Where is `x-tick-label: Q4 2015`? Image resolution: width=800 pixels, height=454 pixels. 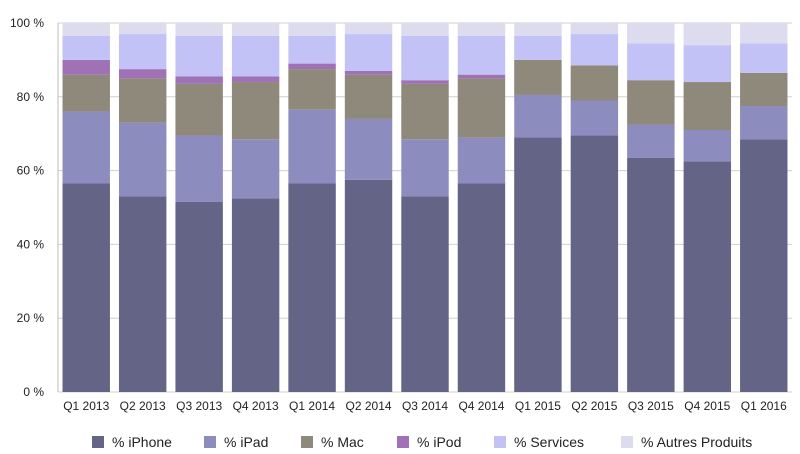 x-tick-label: Q4 2015 is located at coordinates (707, 406).